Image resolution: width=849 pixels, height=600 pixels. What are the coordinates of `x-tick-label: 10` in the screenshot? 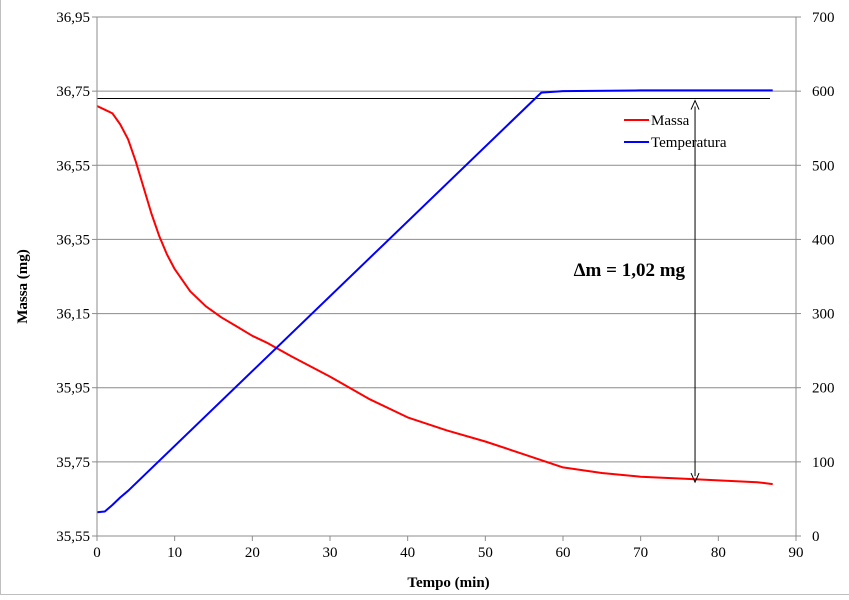 It's located at (174, 553).